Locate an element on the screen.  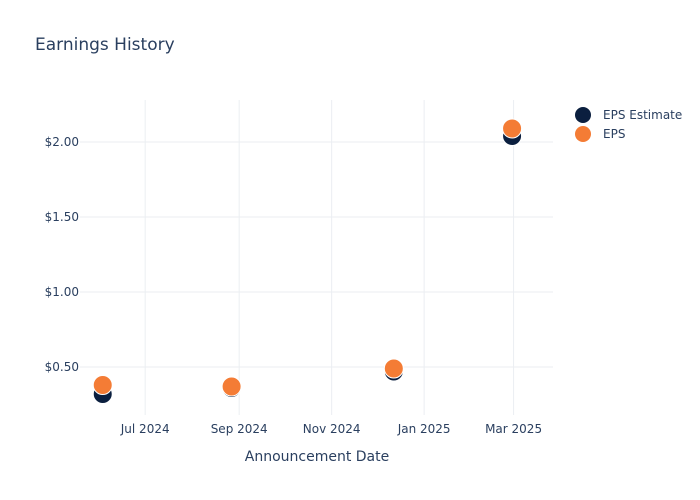
x-tick-label-1: Sep 2024 is located at coordinates (239, 429).